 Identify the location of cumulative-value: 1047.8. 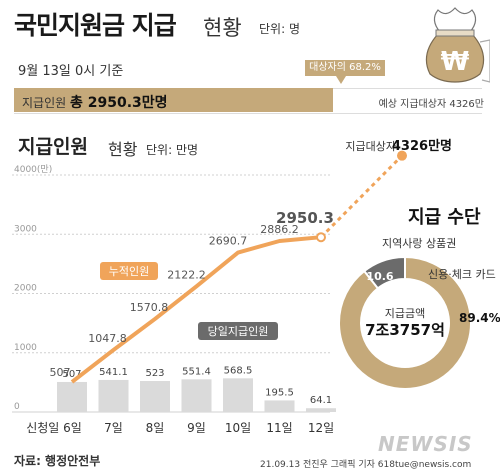
(107, 338).